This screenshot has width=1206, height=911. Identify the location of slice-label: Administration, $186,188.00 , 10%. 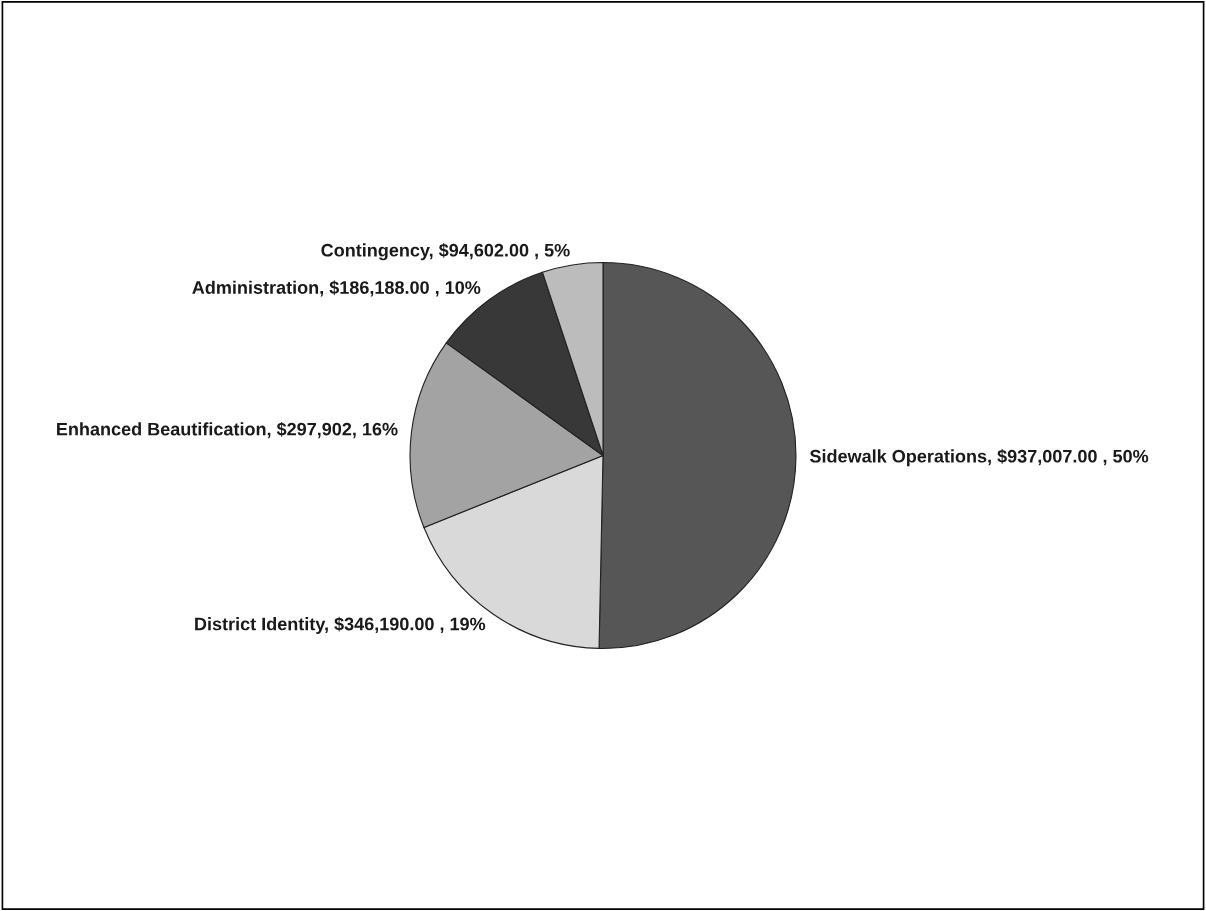
(336, 288).